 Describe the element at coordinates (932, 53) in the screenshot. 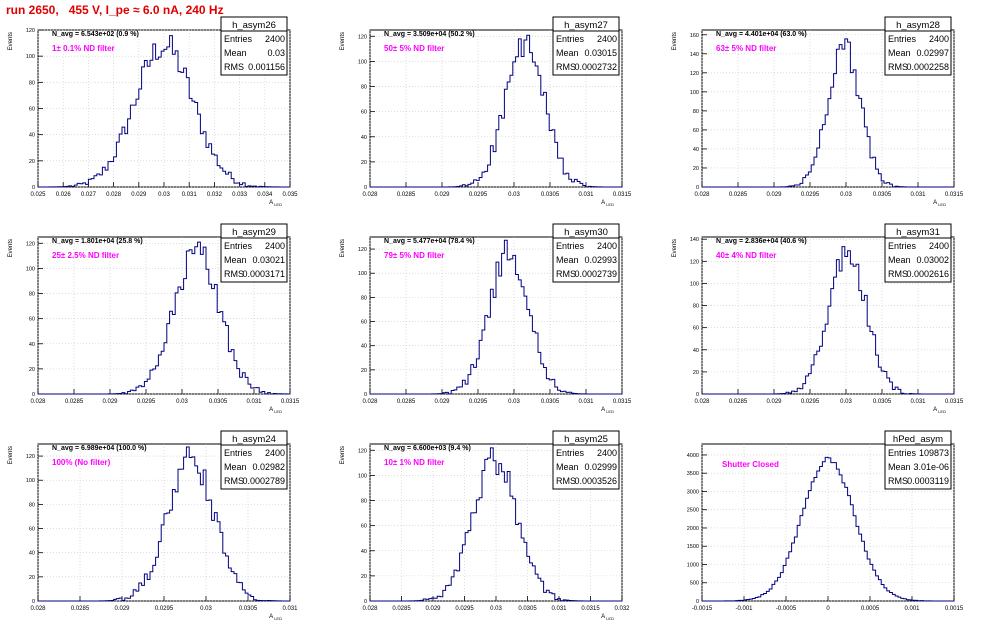

I see `stats-value: 0.02997` at that location.